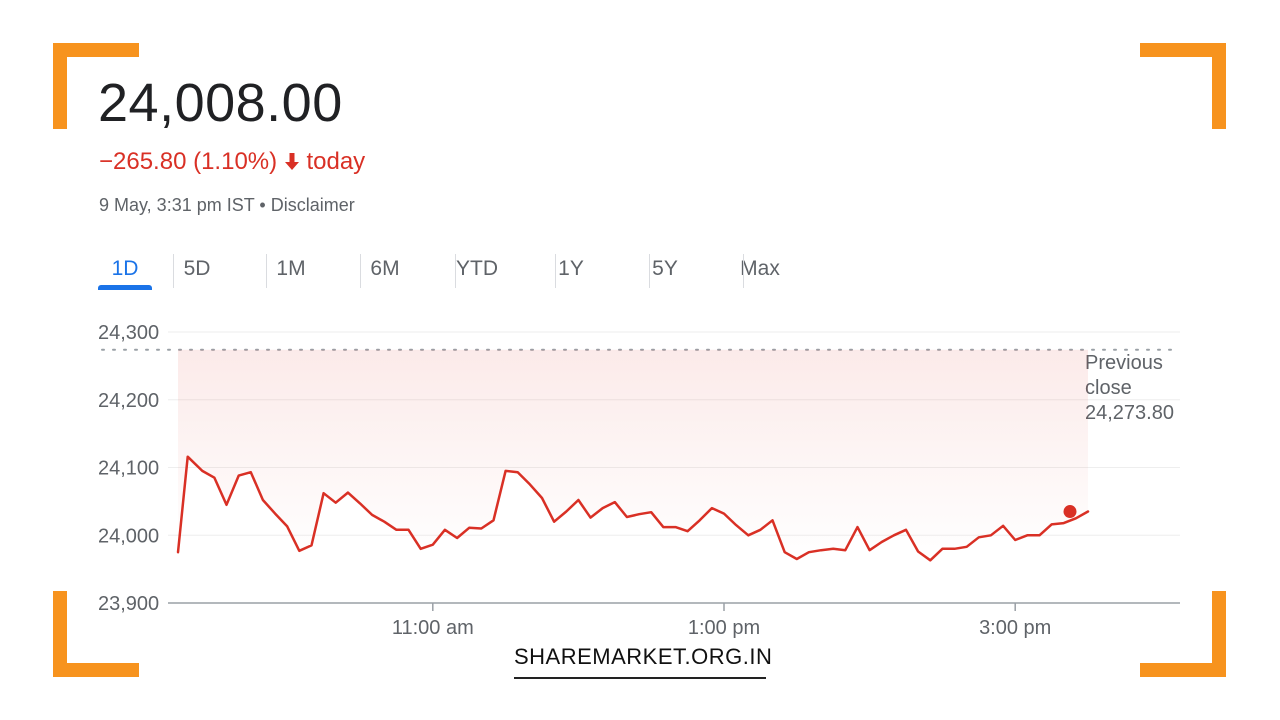 The width and height of the screenshot is (1280, 720). I want to click on previous-close-label: close, so click(1108, 388).